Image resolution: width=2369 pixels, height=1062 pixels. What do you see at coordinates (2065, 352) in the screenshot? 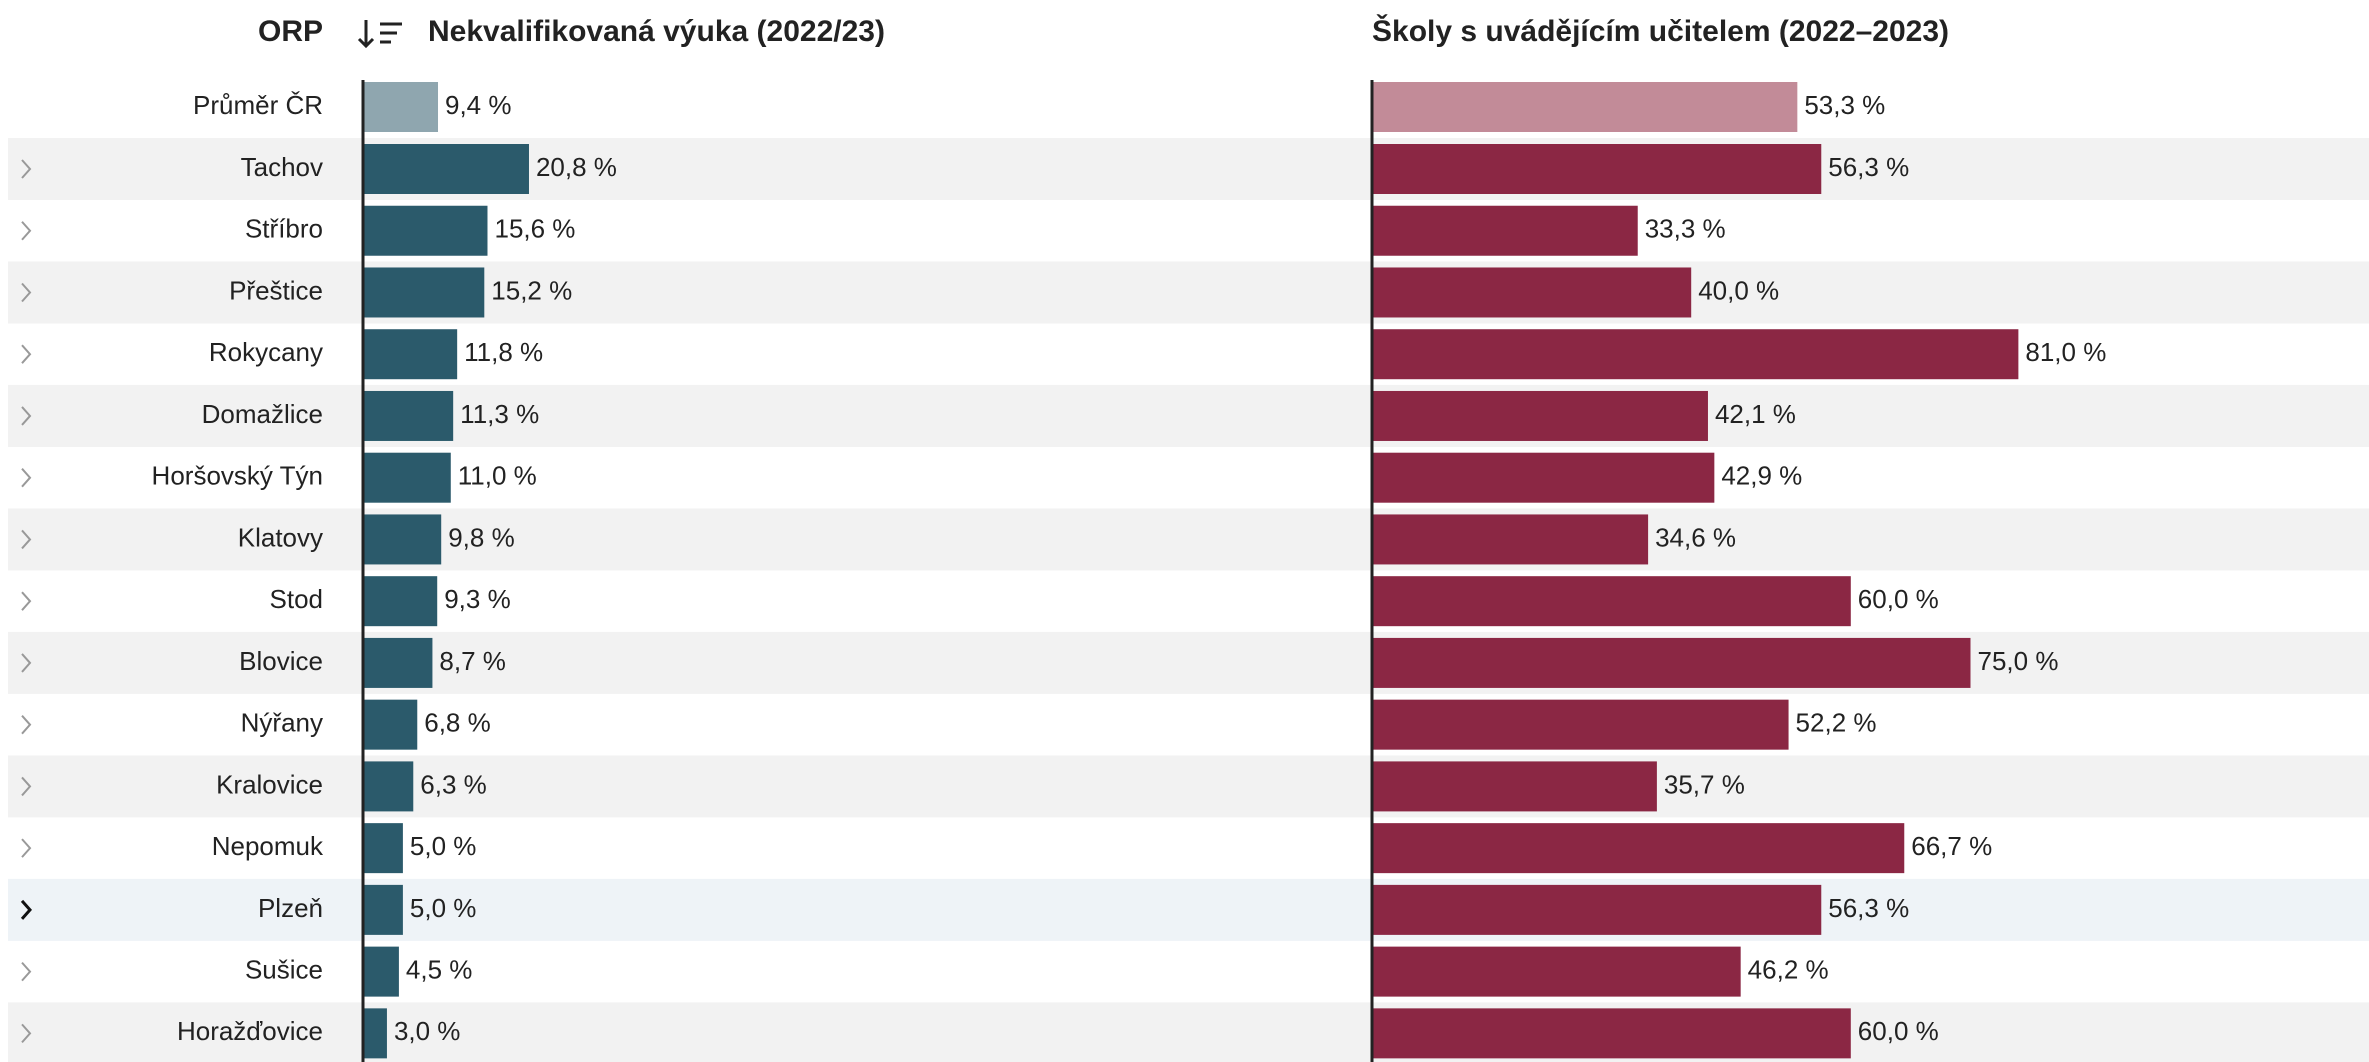
I see `value-label: 81,0 %` at bounding box center [2065, 352].